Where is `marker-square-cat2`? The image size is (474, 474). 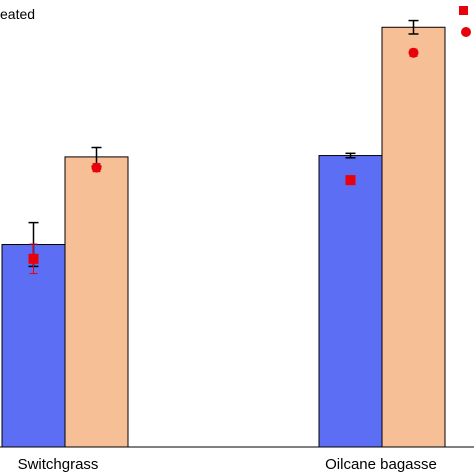
marker-square-cat2 is located at coordinates (350, 180).